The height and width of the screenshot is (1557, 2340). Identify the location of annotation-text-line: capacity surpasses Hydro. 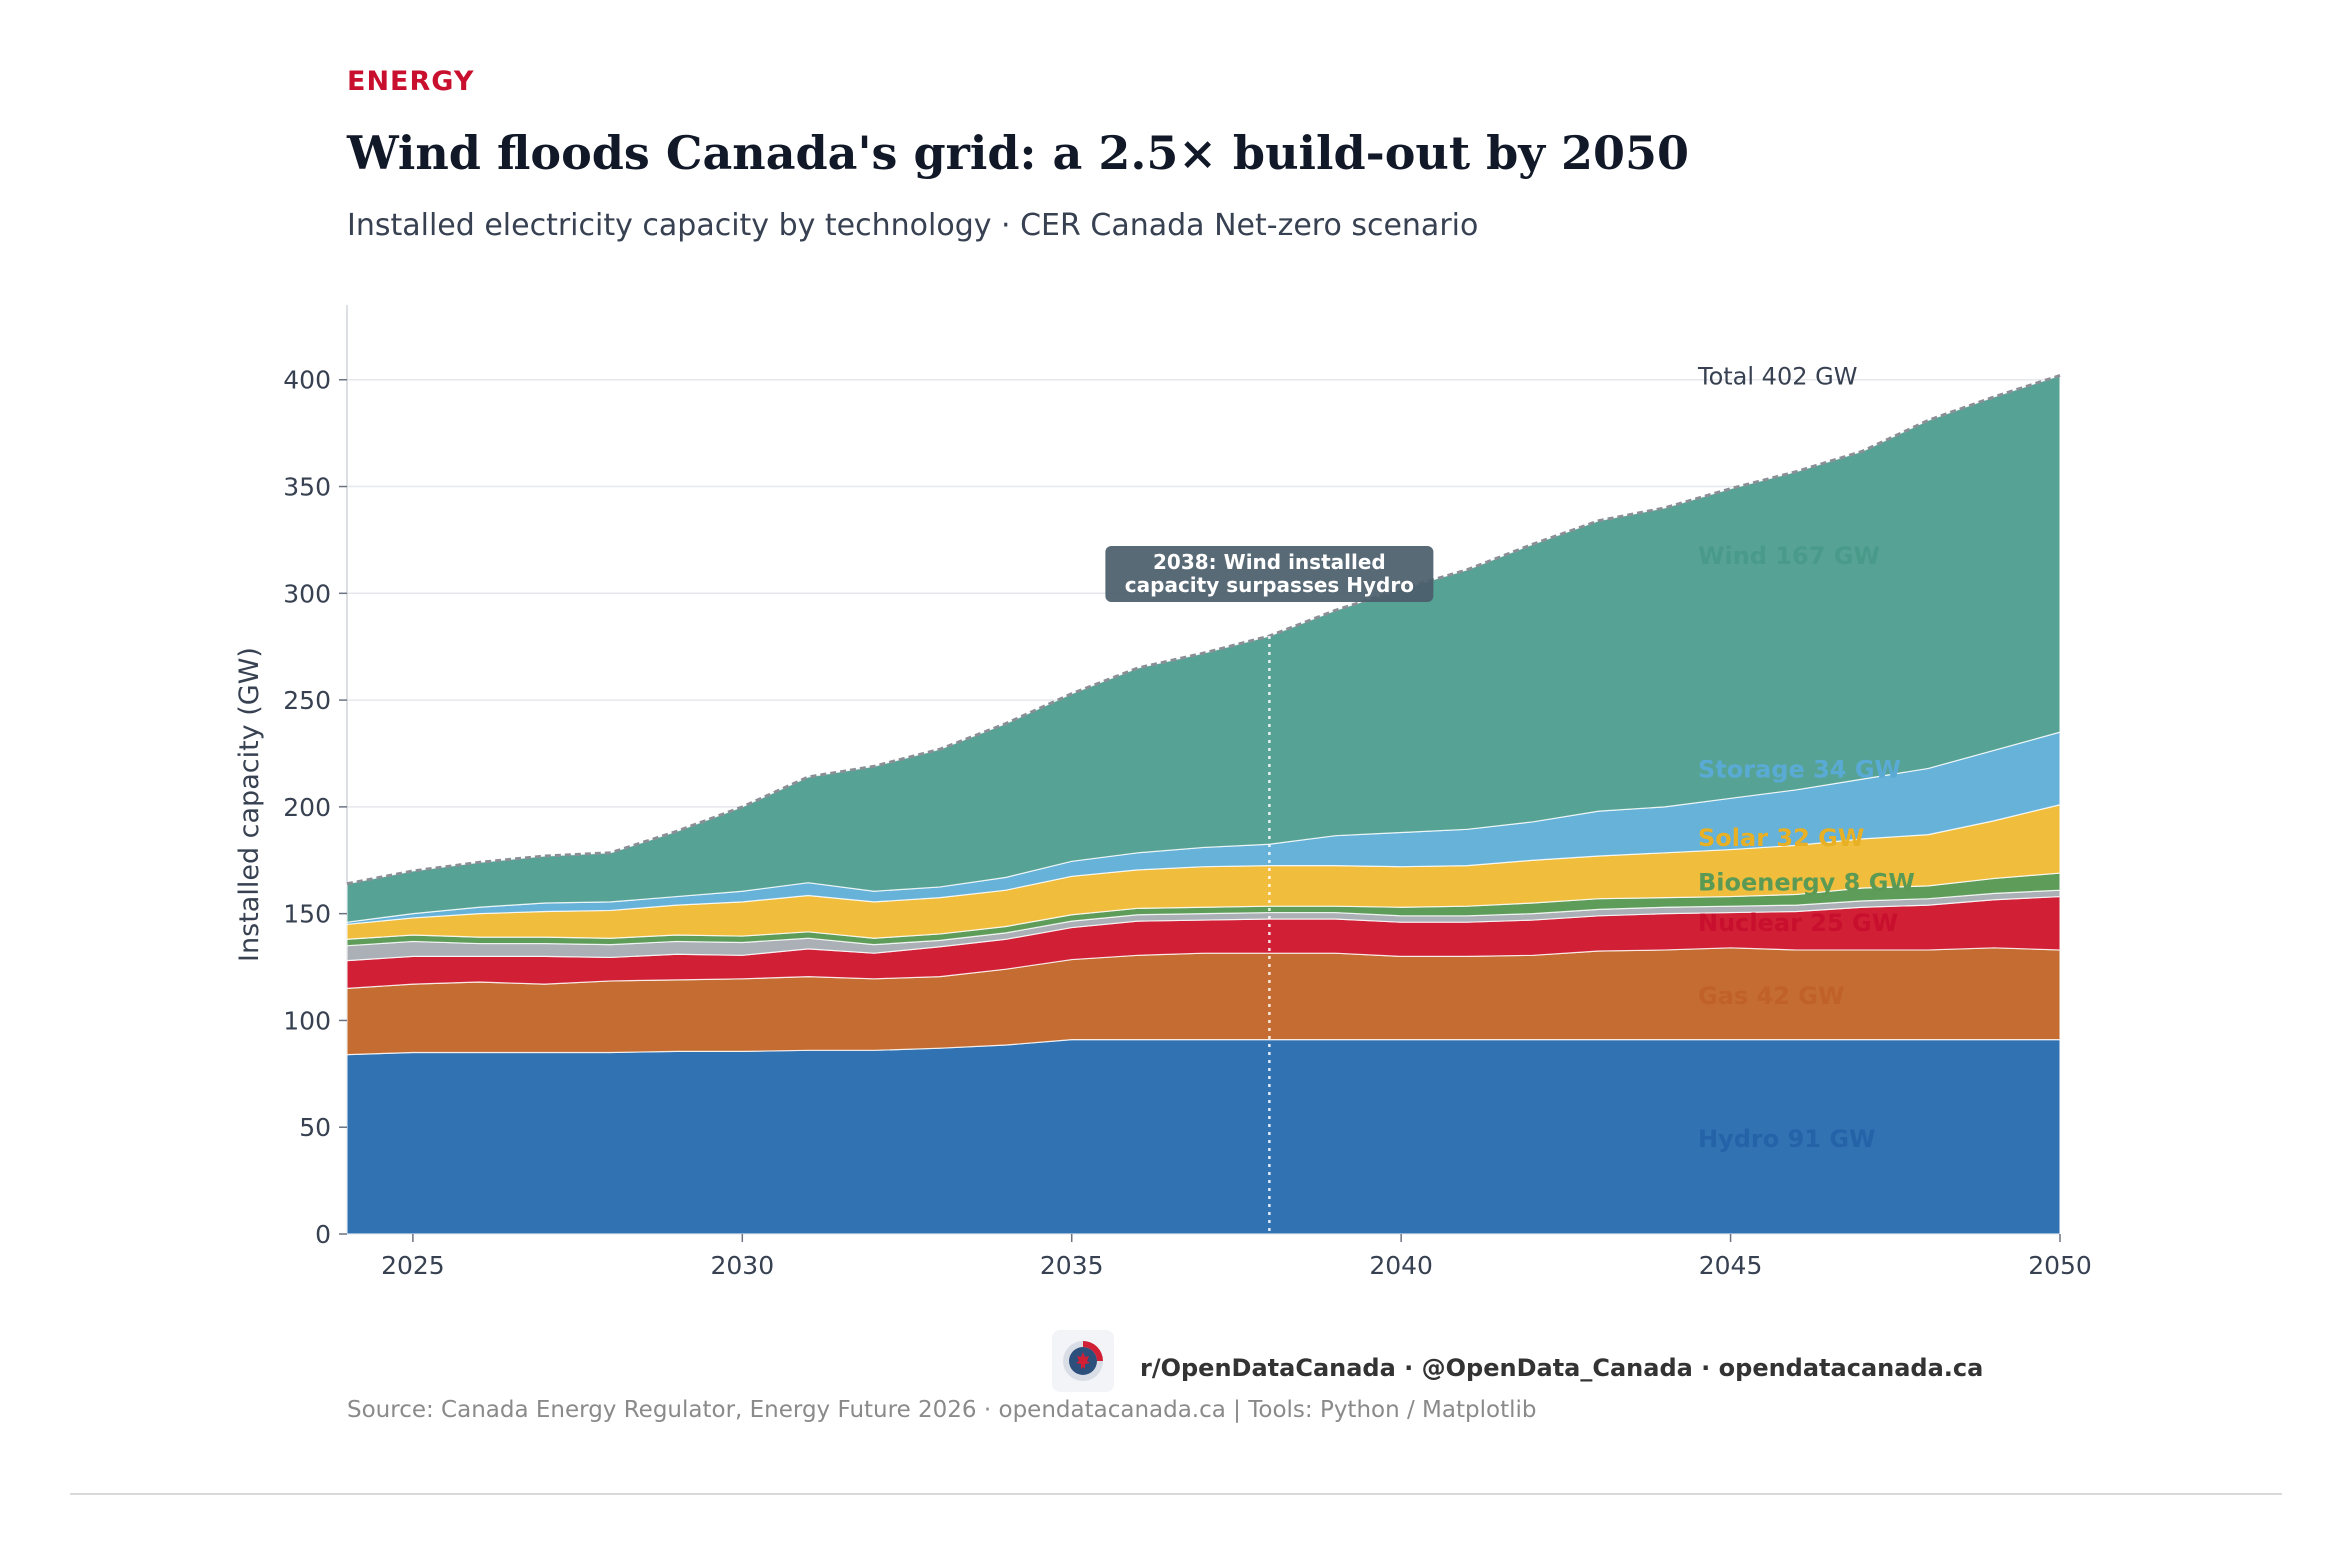
(1269, 585).